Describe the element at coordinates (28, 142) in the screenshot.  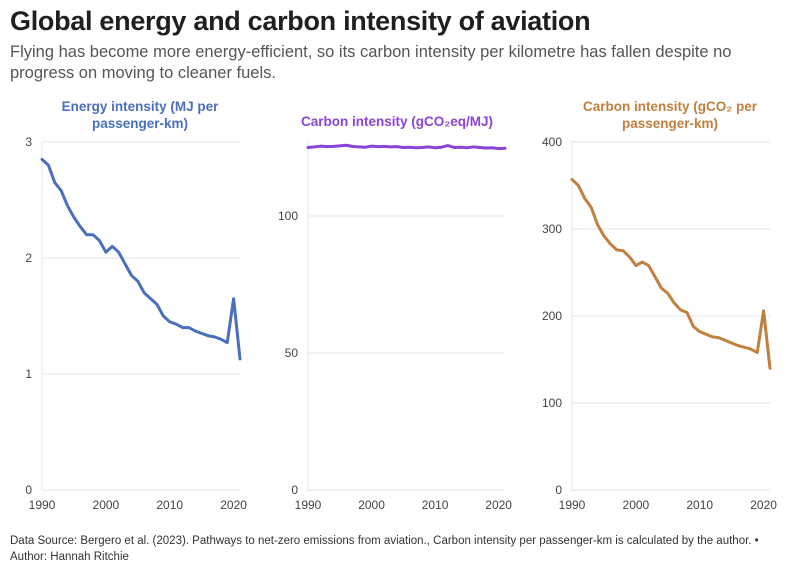
I see `y-tick-label: 3` at that location.